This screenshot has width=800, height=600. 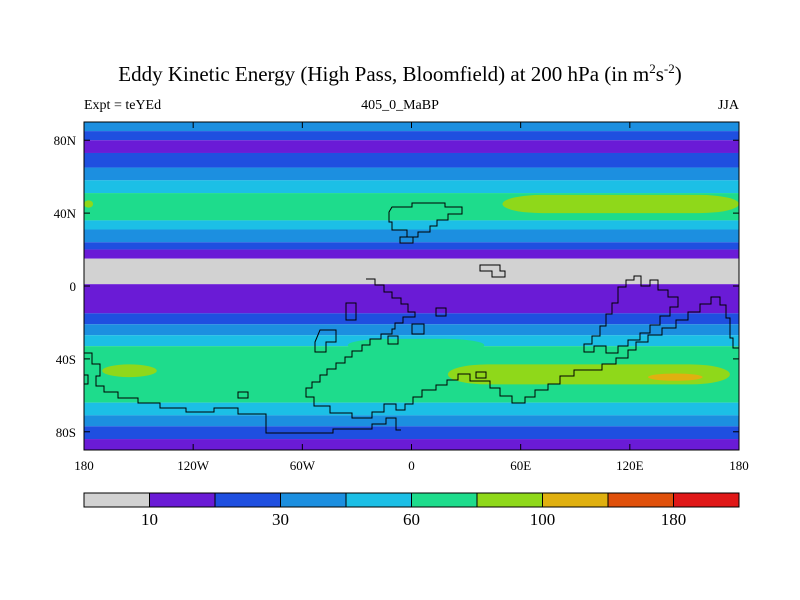 I want to click on dataset-label: 405_0_MaBP, so click(x=400, y=105).